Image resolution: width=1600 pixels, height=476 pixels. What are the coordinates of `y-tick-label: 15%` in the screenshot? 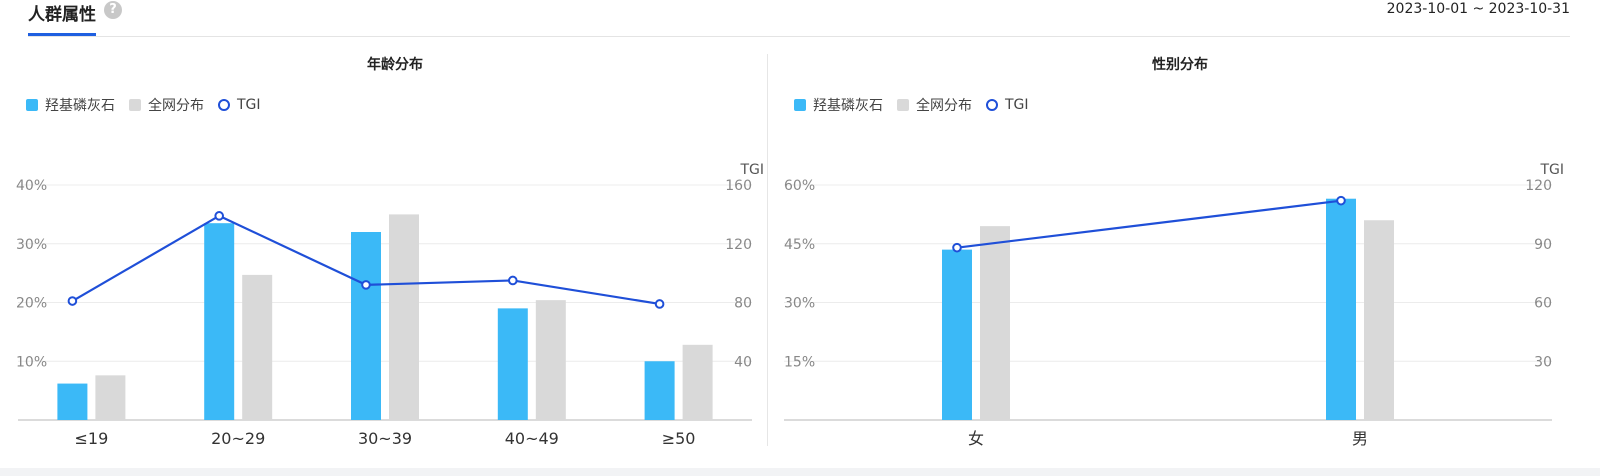 It's located at (799, 362).